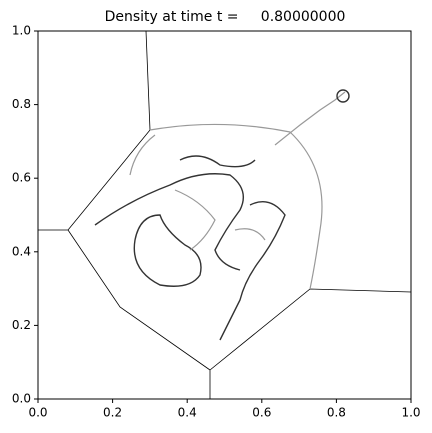 The height and width of the screenshot is (433, 432). Describe the element at coordinates (142, 155) in the screenshot. I see `front-arc` at that location.